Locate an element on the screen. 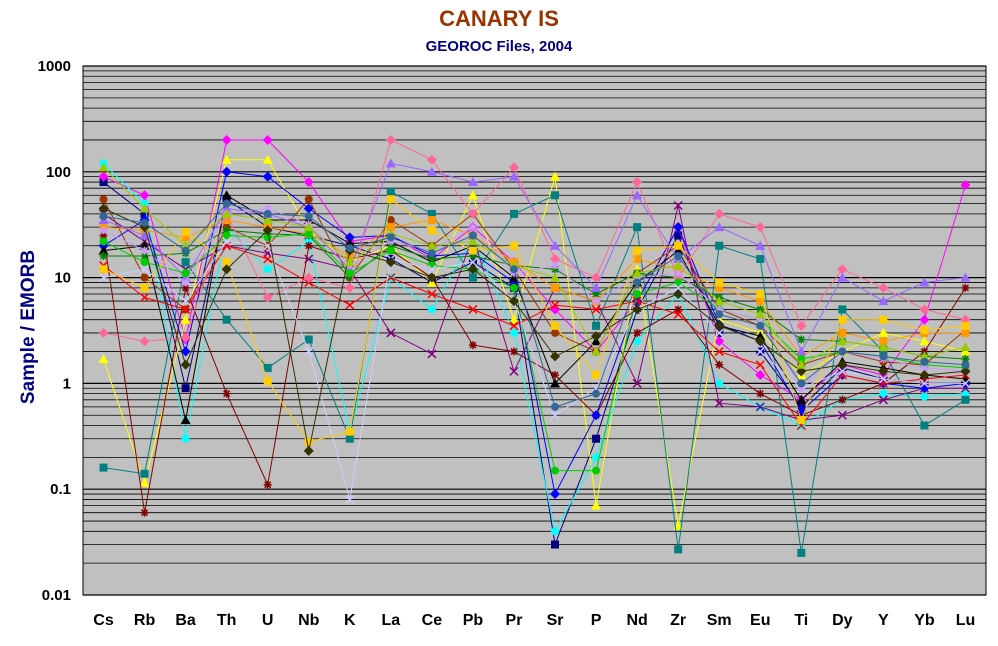  x-tick-label: Dy is located at coordinates (842, 620).